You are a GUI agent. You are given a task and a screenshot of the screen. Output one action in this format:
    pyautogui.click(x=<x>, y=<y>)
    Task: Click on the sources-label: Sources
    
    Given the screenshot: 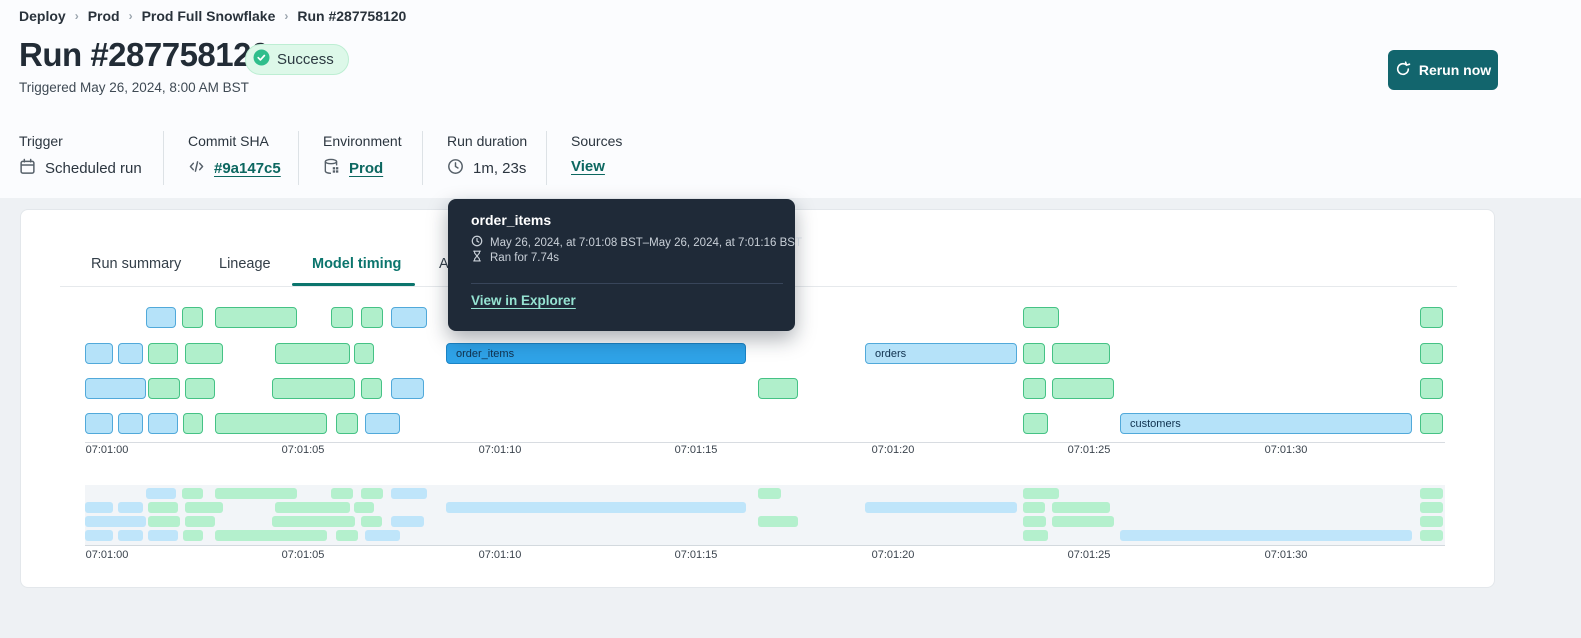 What is the action you would take?
    pyautogui.click(x=597, y=141)
    